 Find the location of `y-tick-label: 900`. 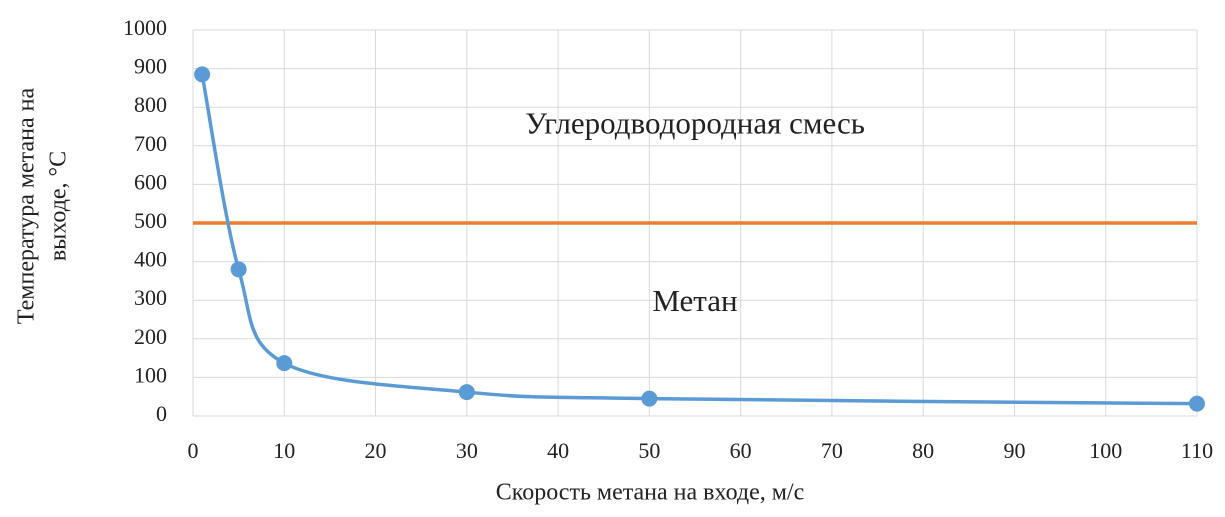

y-tick-label: 900 is located at coordinates (150, 66).